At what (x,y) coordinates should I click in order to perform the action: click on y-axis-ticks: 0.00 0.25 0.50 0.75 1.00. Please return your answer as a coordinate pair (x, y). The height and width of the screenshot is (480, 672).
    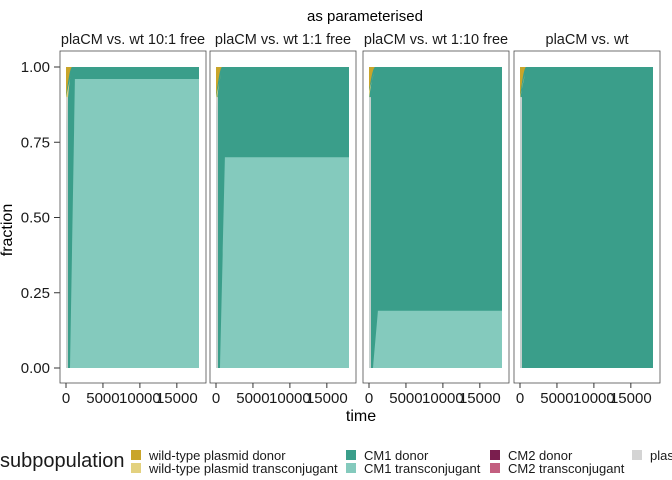
    Looking at the image, I should click on (40, 218).